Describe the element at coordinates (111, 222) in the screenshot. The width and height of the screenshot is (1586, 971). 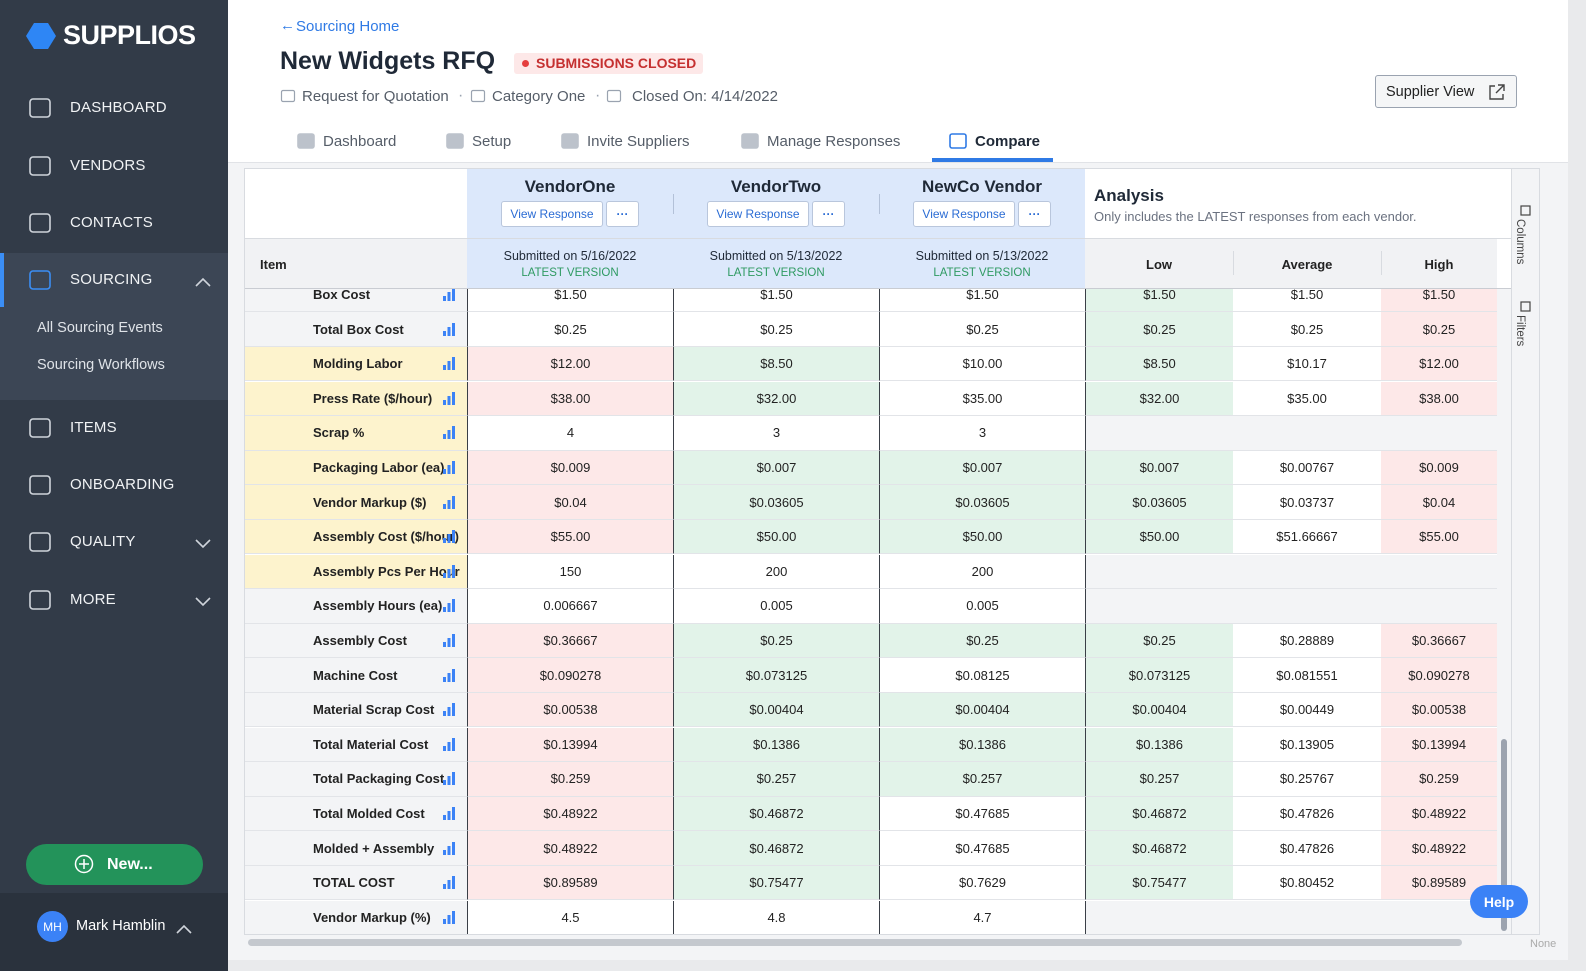
I see `nav-item: CONTACTS` at that location.